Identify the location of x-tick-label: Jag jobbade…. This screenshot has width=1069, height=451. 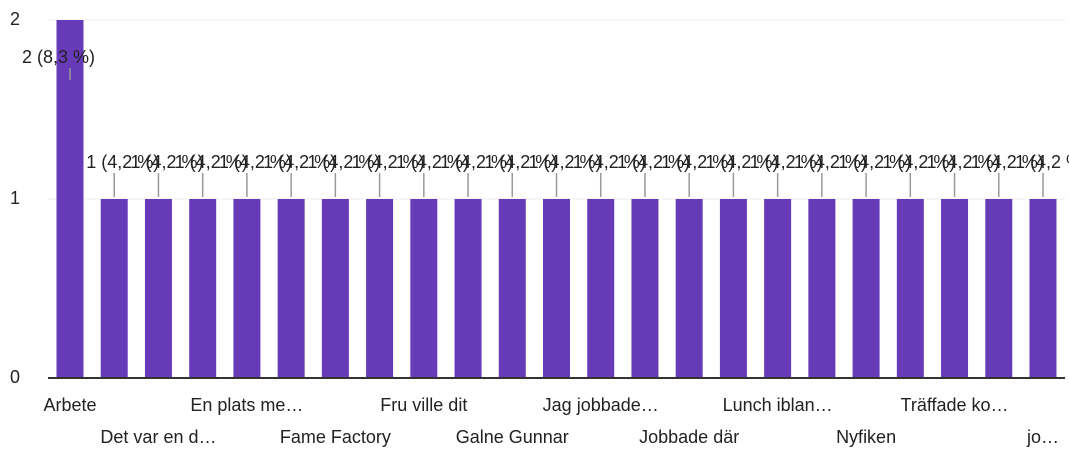
(601, 405).